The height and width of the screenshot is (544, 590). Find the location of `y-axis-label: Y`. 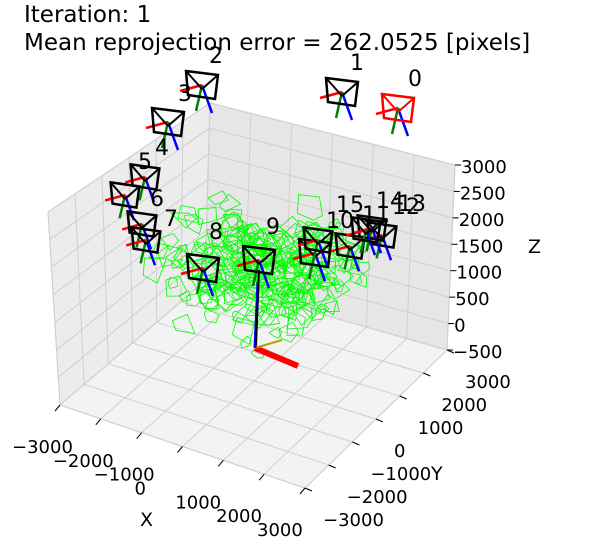

y-axis-label: Y is located at coordinates (436, 474).